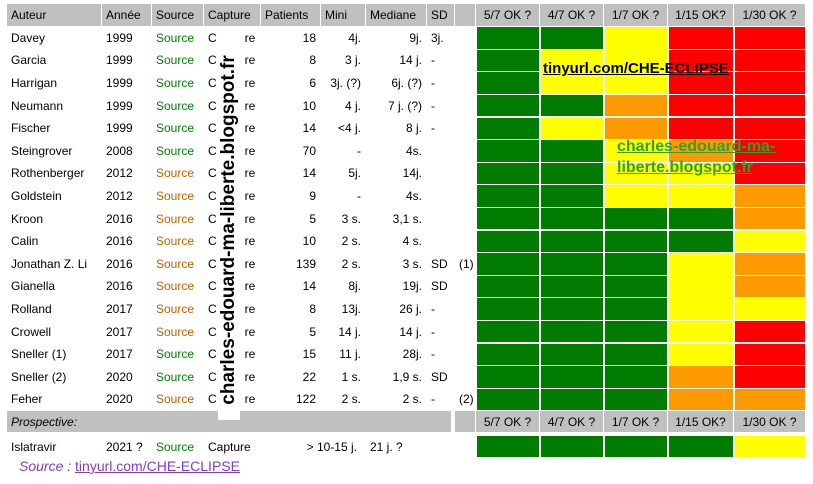  What do you see at coordinates (119, 150) in the screenshot?
I see `year-cell: 2008` at bounding box center [119, 150].